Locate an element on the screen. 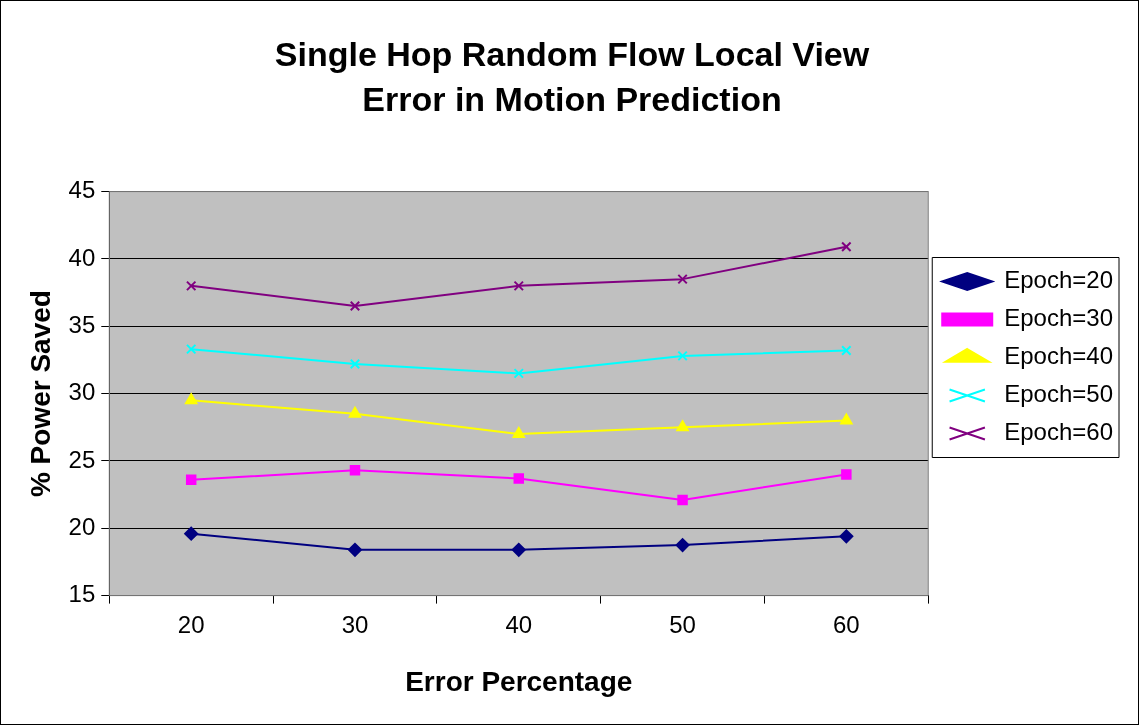 The width and height of the screenshot is (1139, 725). x-tick-label: 60 is located at coordinates (846, 624).